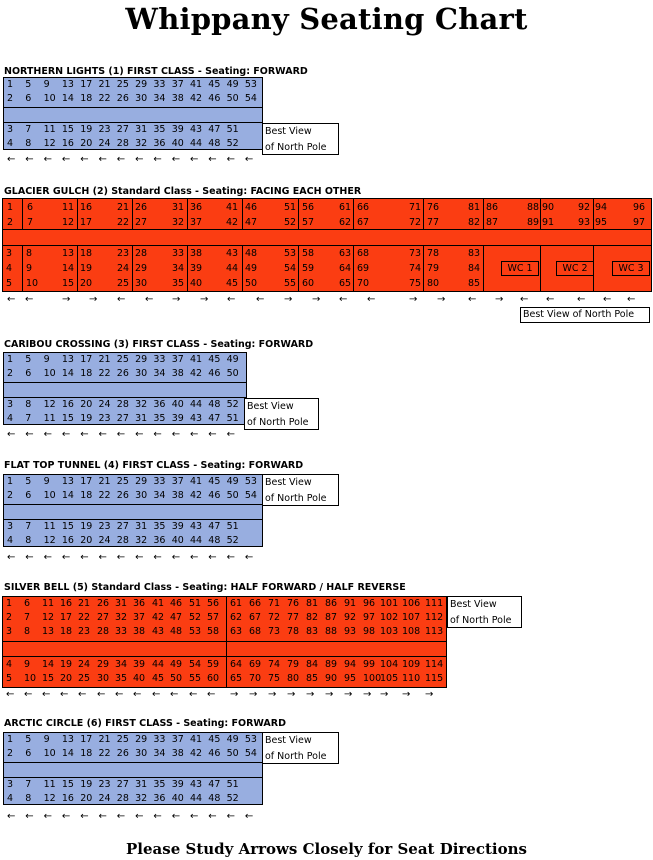 The width and height of the screenshot is (653, 860). Describe the element at coordinates (104, 798) in the screenshot. I see `seat: 24` at that location.